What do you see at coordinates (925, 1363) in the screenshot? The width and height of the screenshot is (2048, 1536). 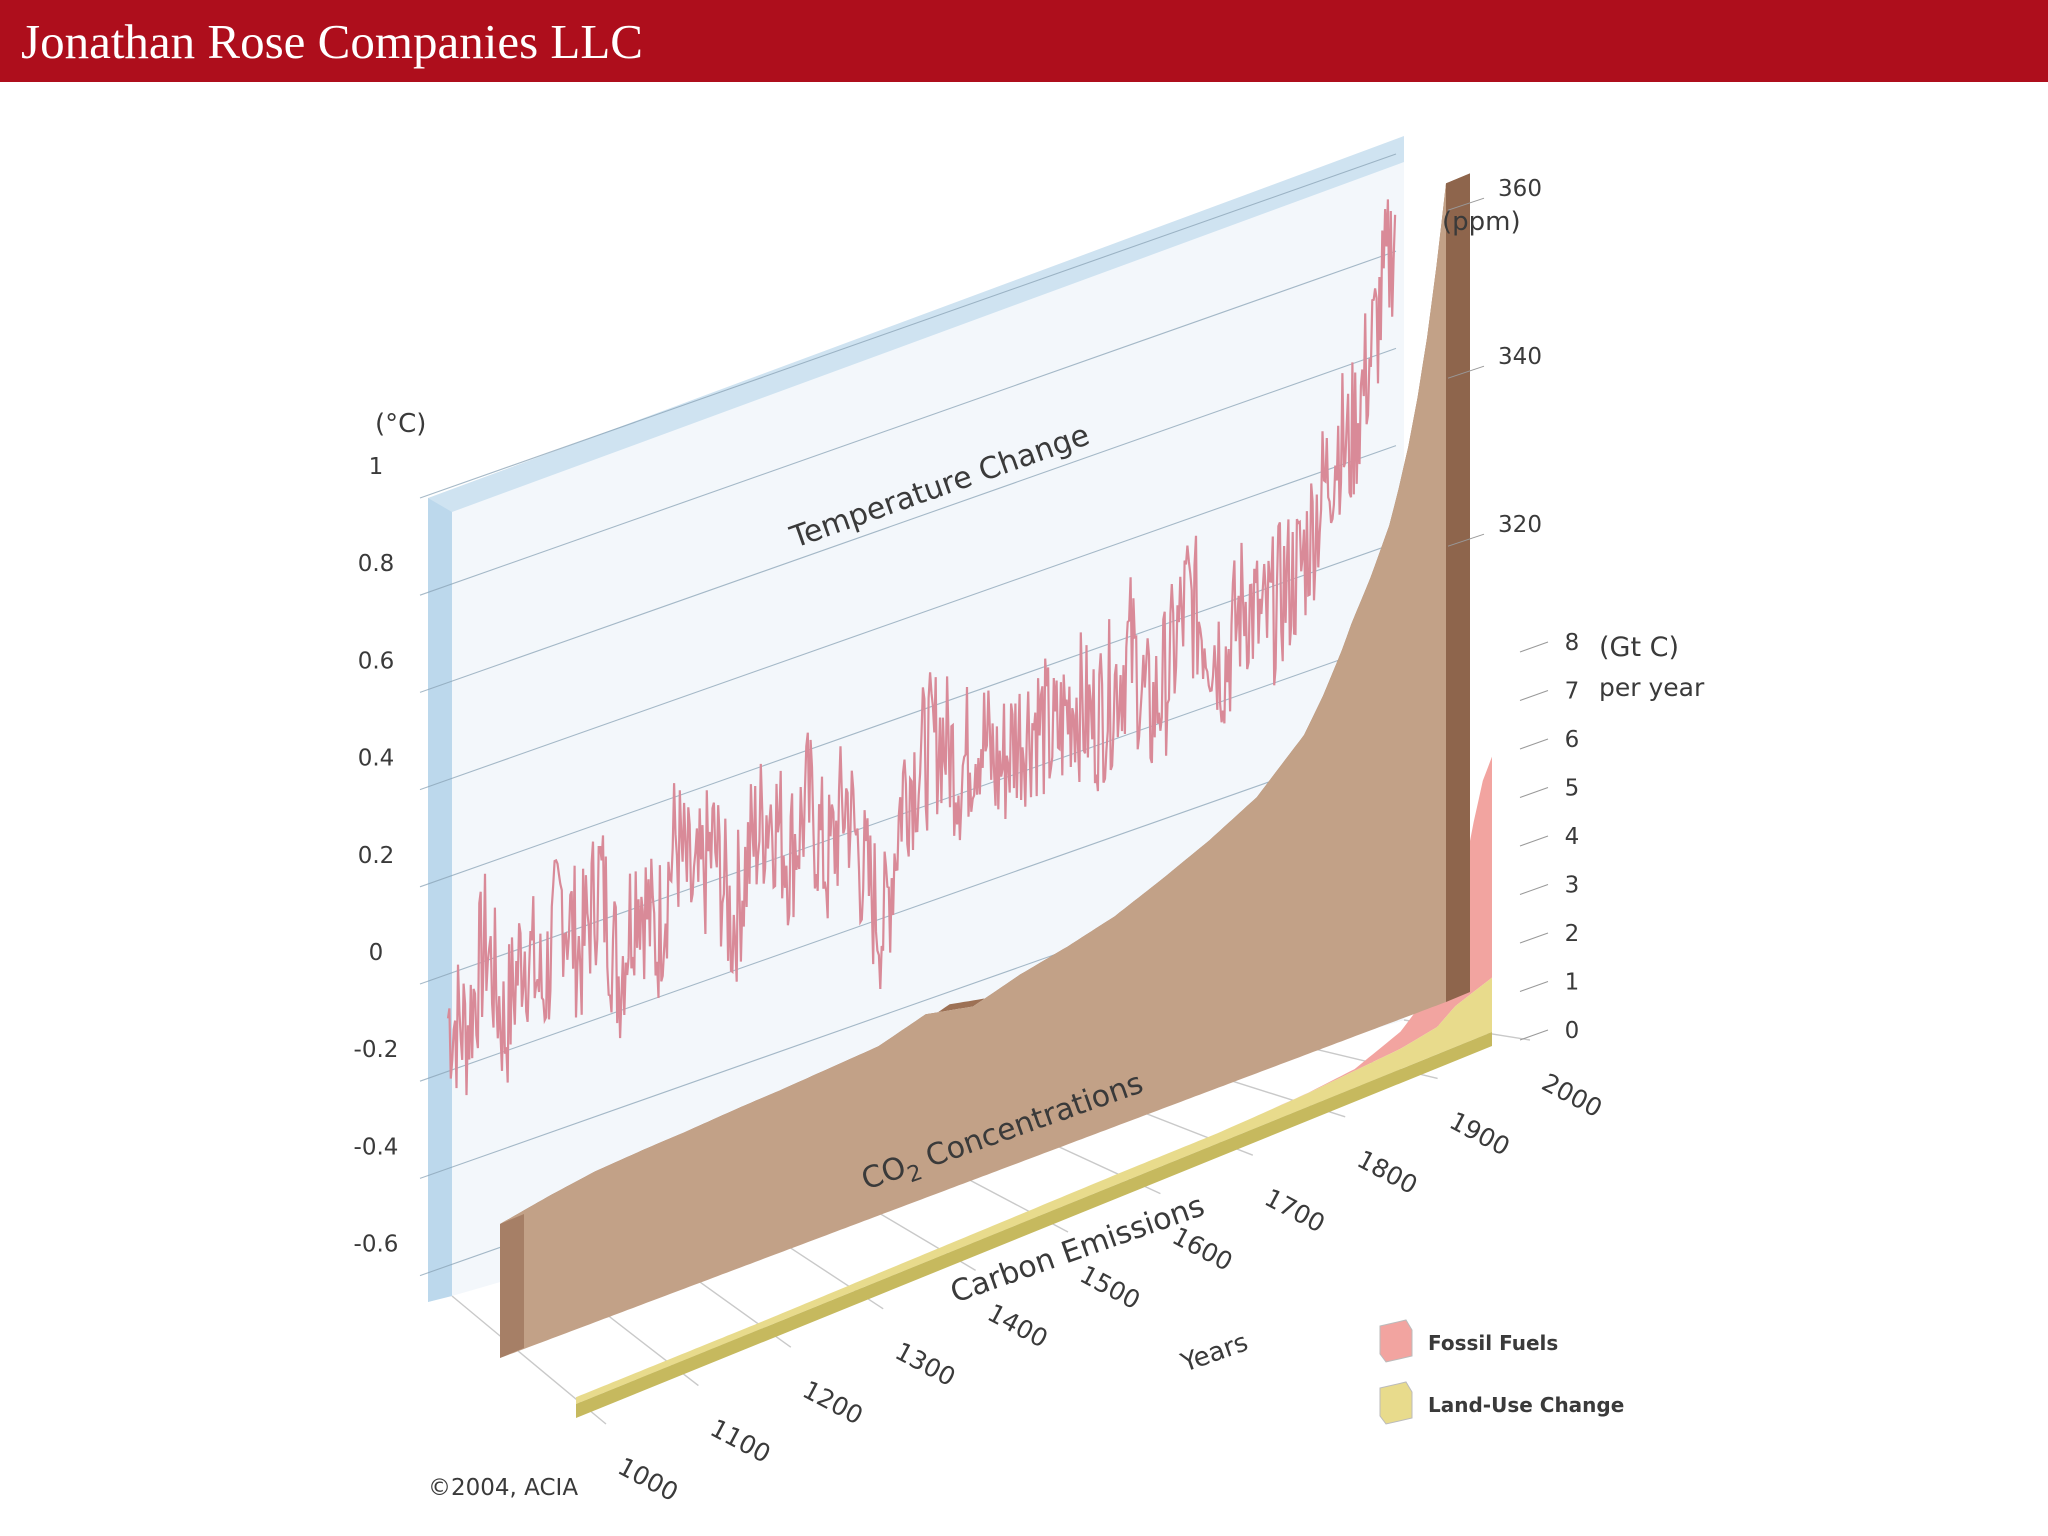 I see `year-tick-label: 1300` at bounding box center [925, 1363].